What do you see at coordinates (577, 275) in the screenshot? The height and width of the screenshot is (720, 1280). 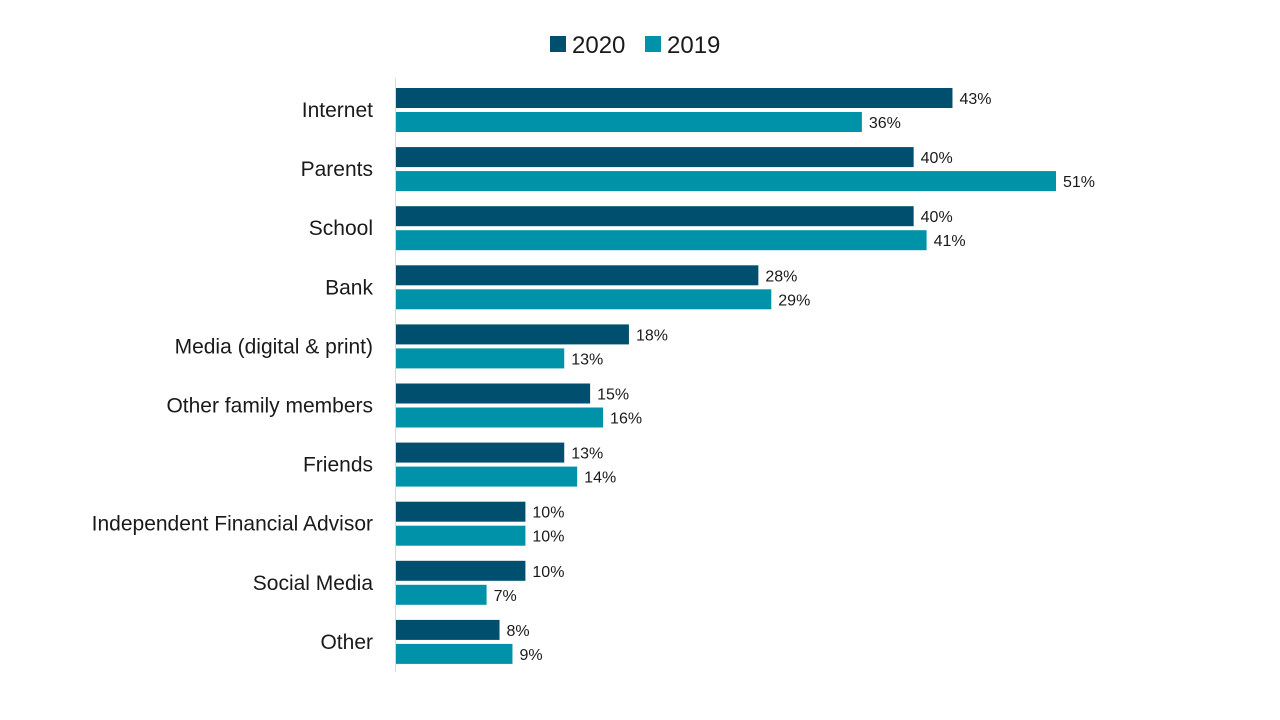 I see `bar-2020-bank` at bounding box center [577, 275].